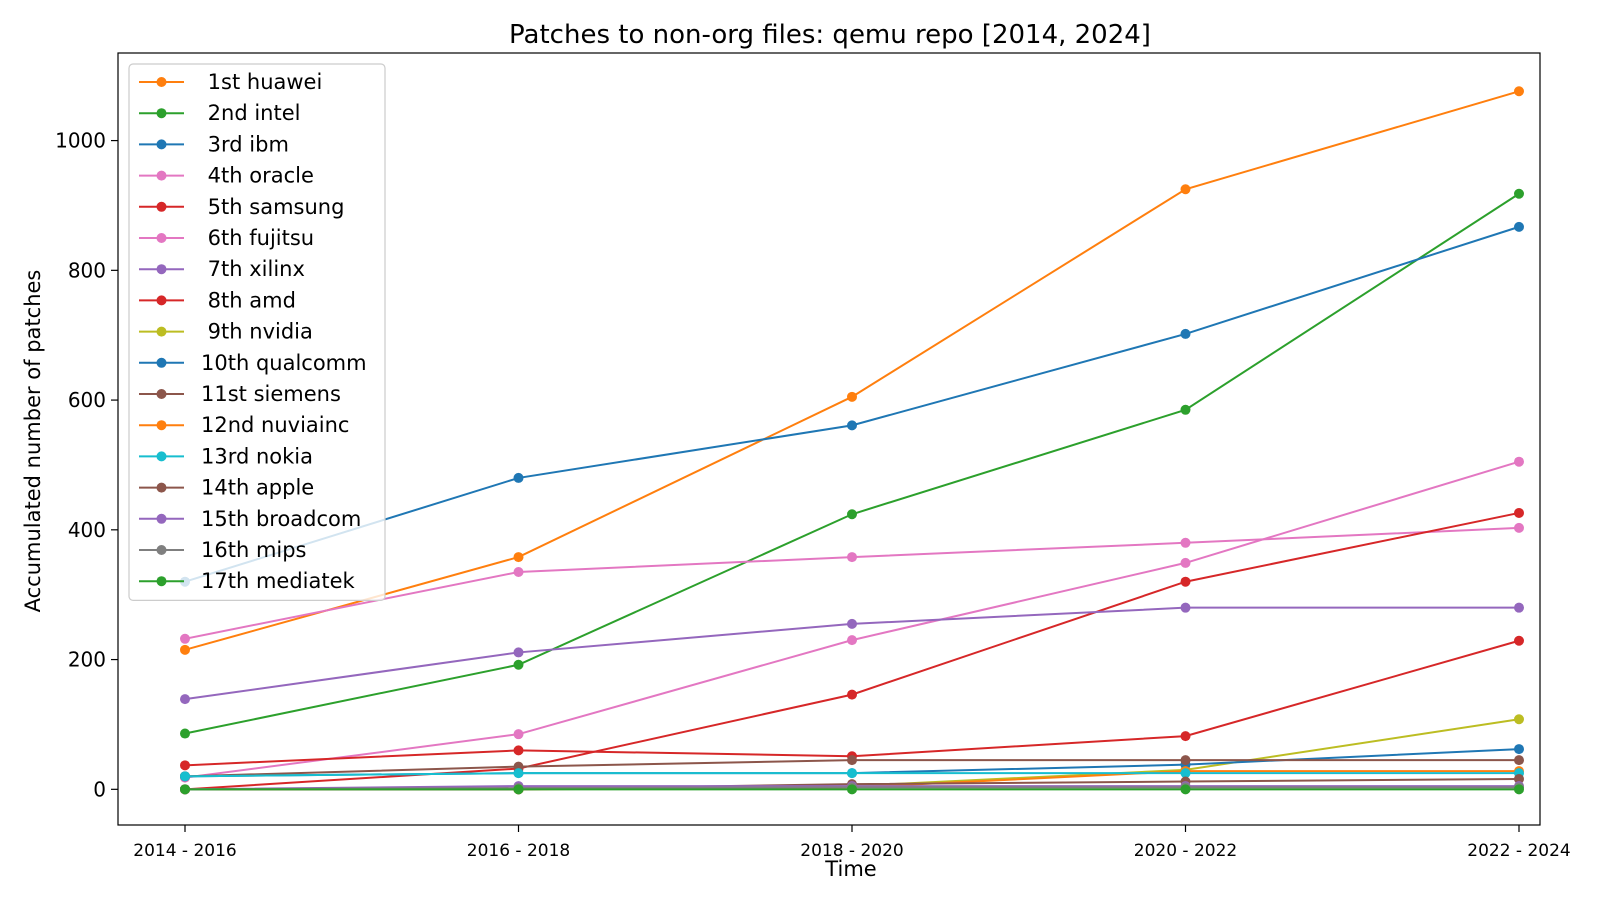 Image resolution: width=1600 pixels, height=900 pixels. What do you see at coordinates (851, 851) in the screenshot?
I see `x-tick-label: 2018 - 2020` at bounding box center [851, 851].